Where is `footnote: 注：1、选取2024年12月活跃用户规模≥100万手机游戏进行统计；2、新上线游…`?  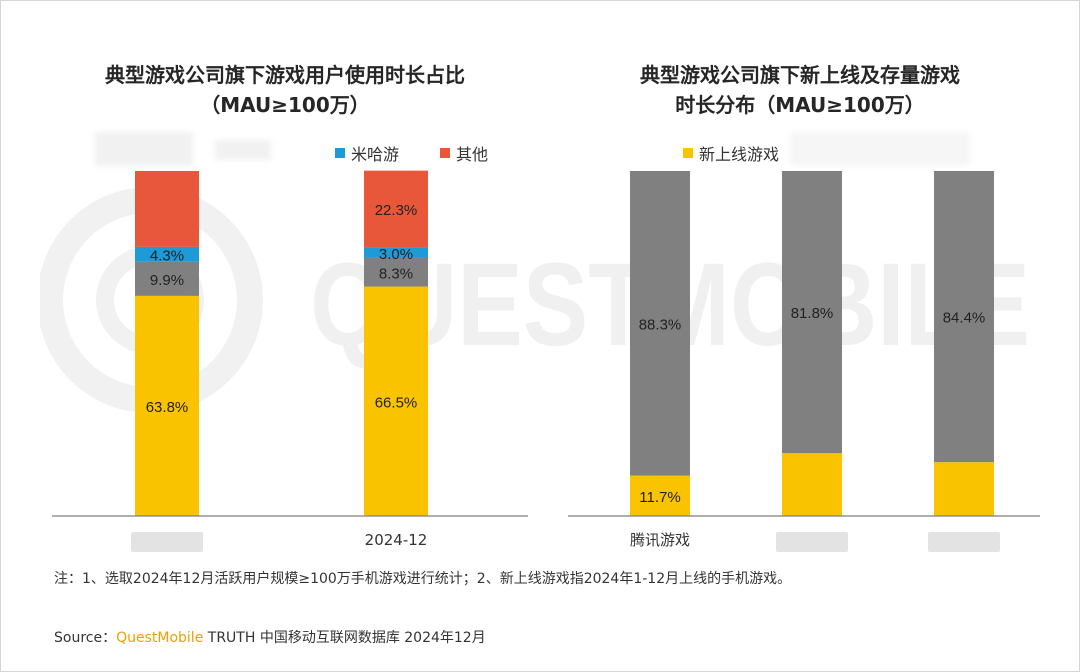
footnote: 注：1、选取2024年12月活跃用户规模≥100万手机游戏进行统计；2、新上线游… is located at coordinates (423, 579).